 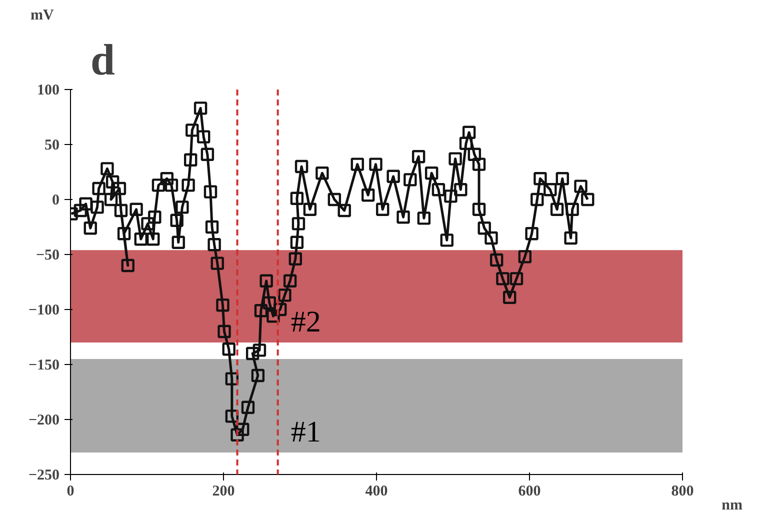 What do you see at coordinates (52, 146) in the screenshot?
I see `y-tick-label: 50` at bounding box center [52, 146].